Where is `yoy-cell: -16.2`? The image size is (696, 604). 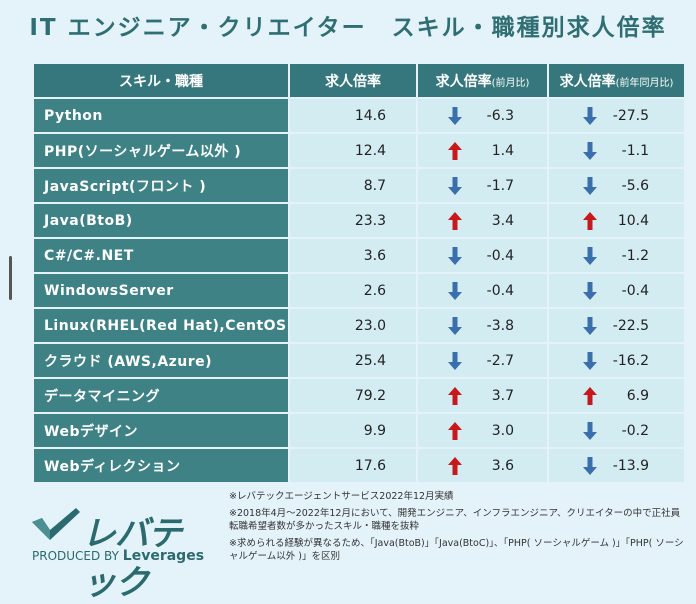 yoy-cell: -16.2 is located at coordinates (616, 360).